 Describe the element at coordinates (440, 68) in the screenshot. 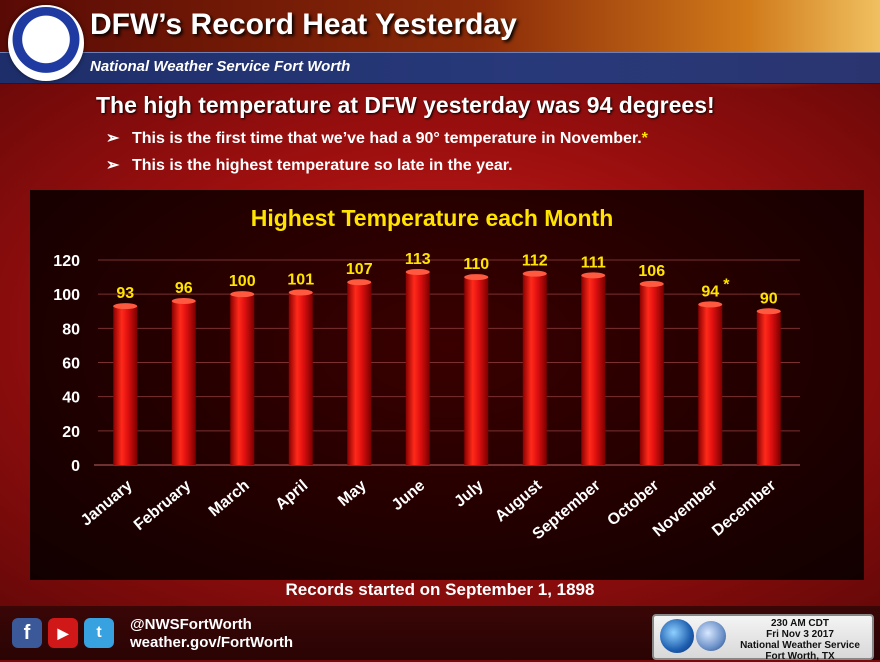

I see `subtitle-bar` at that location.